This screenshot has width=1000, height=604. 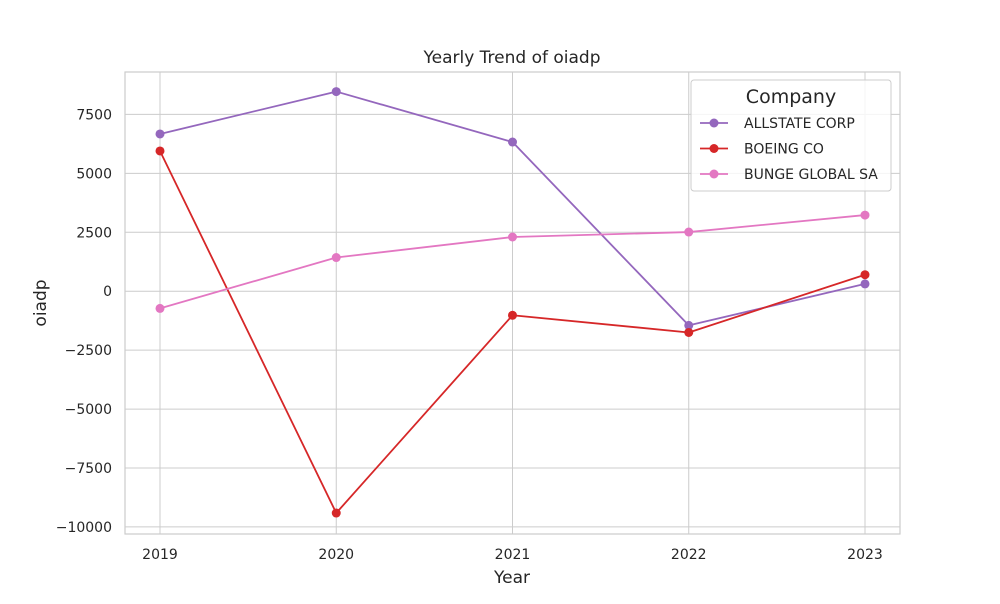 I want to click on legend-label: BUNGE GLOBAL SA, so click(x=811, y=175).